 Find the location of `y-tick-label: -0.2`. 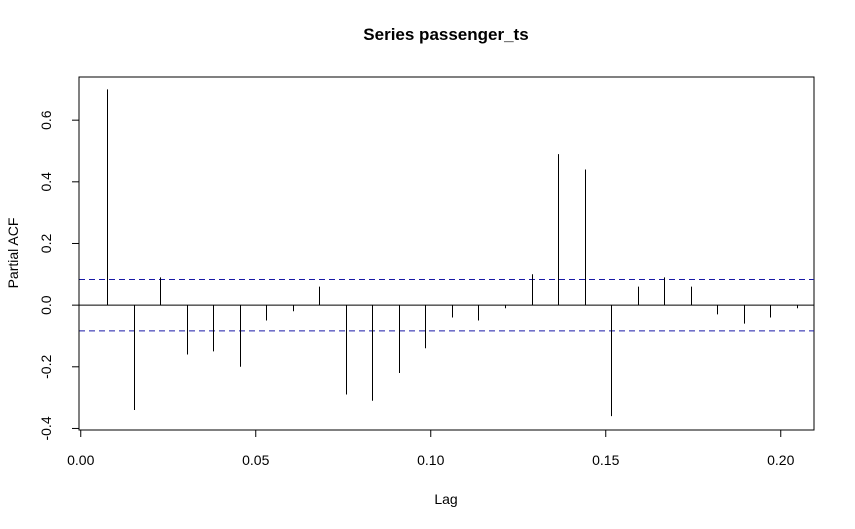

y-tick-label: -0.2 is located at coordinates (46, 367).